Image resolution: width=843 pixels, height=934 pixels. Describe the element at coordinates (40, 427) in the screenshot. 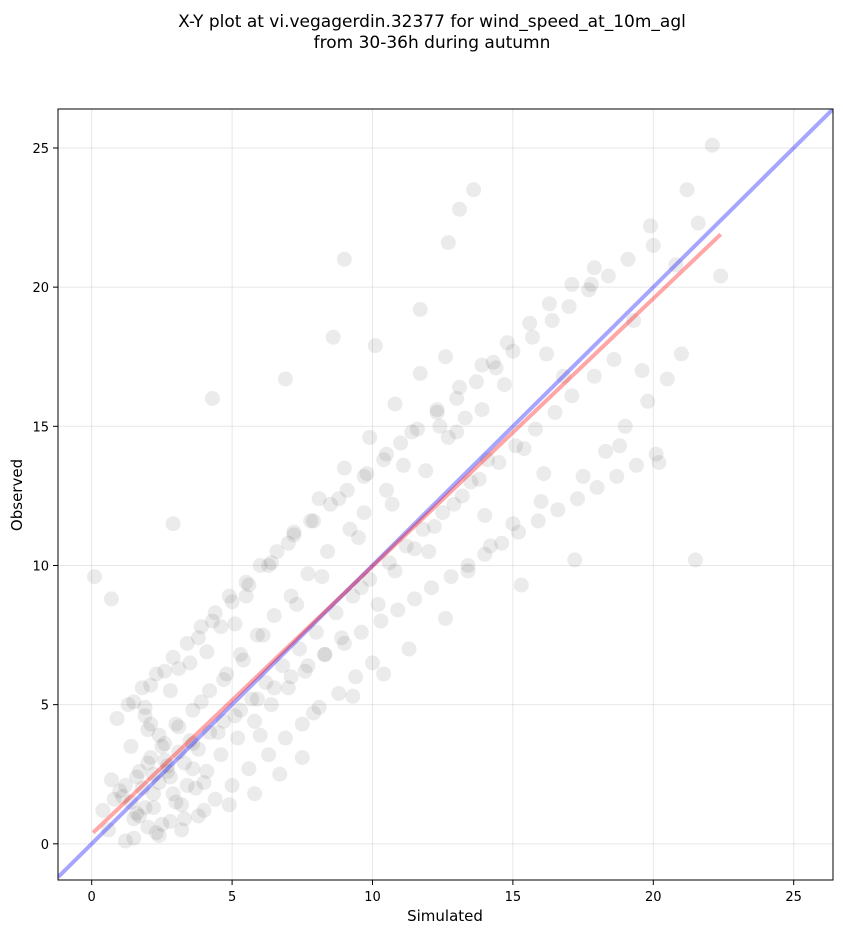

I see `y-tick-label-3: 15` at that location.